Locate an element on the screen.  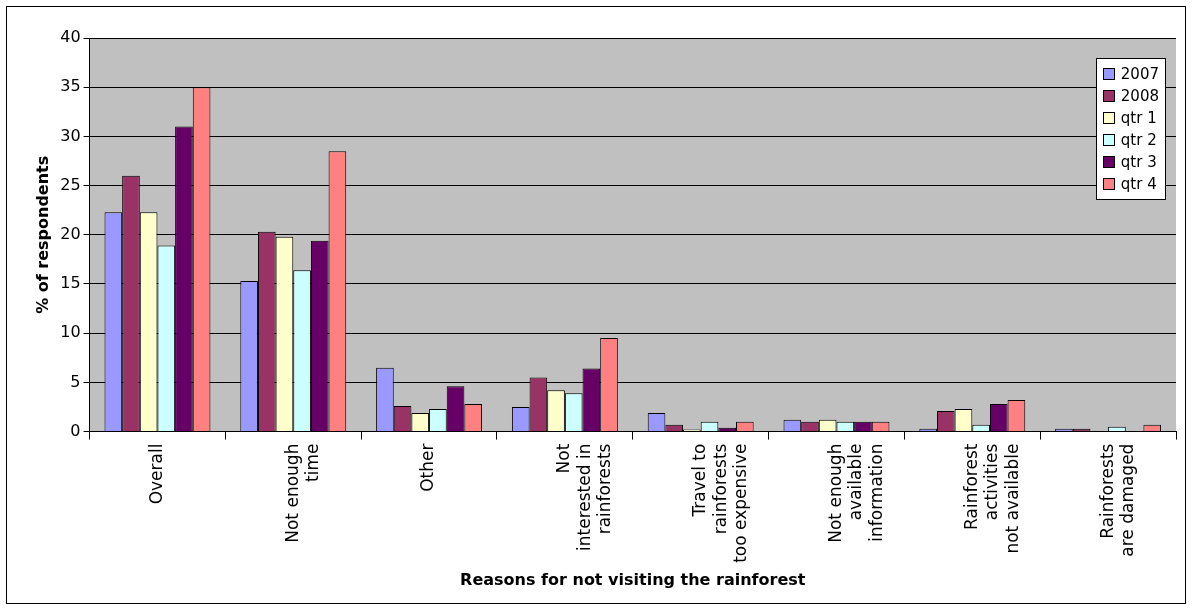
y-tick-label: 30 is located at coordinates (70, 135).